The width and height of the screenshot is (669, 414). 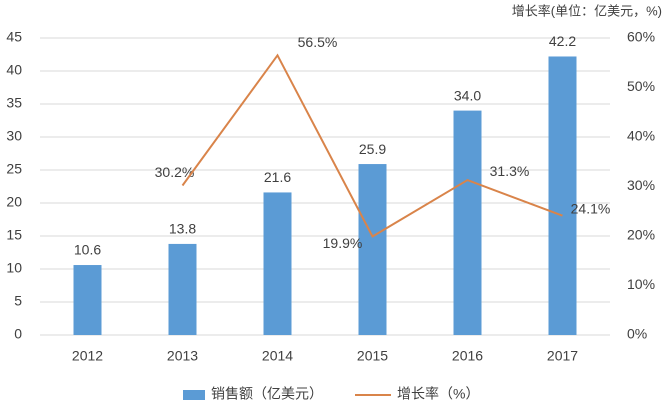 What do you see at coordinates (267, 394) in the screenshot?
I see `legend-label: 销售额（亿美元）` at bounding box center [267, 394].